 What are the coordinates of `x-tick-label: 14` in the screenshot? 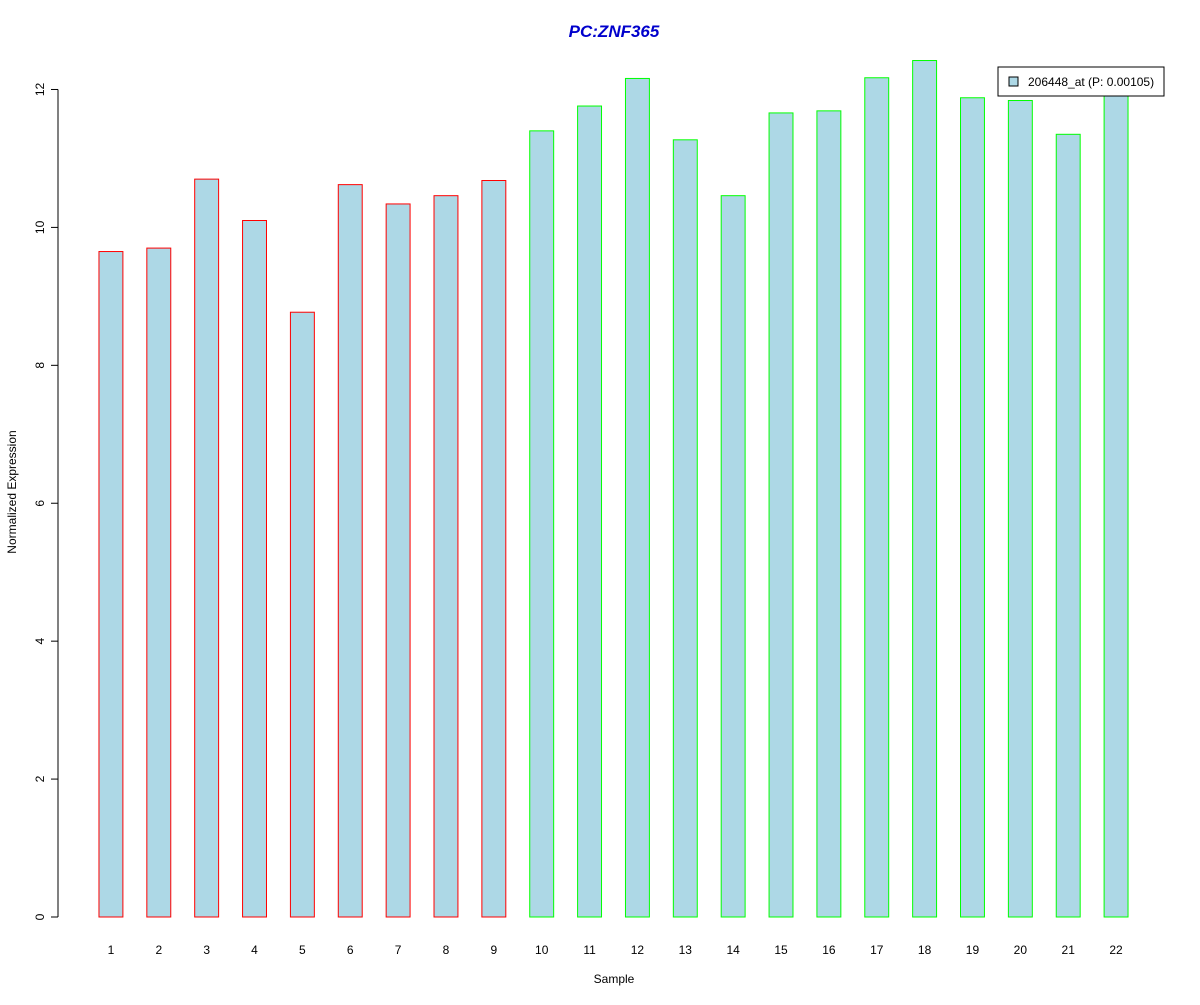 It's located at (733, 950).